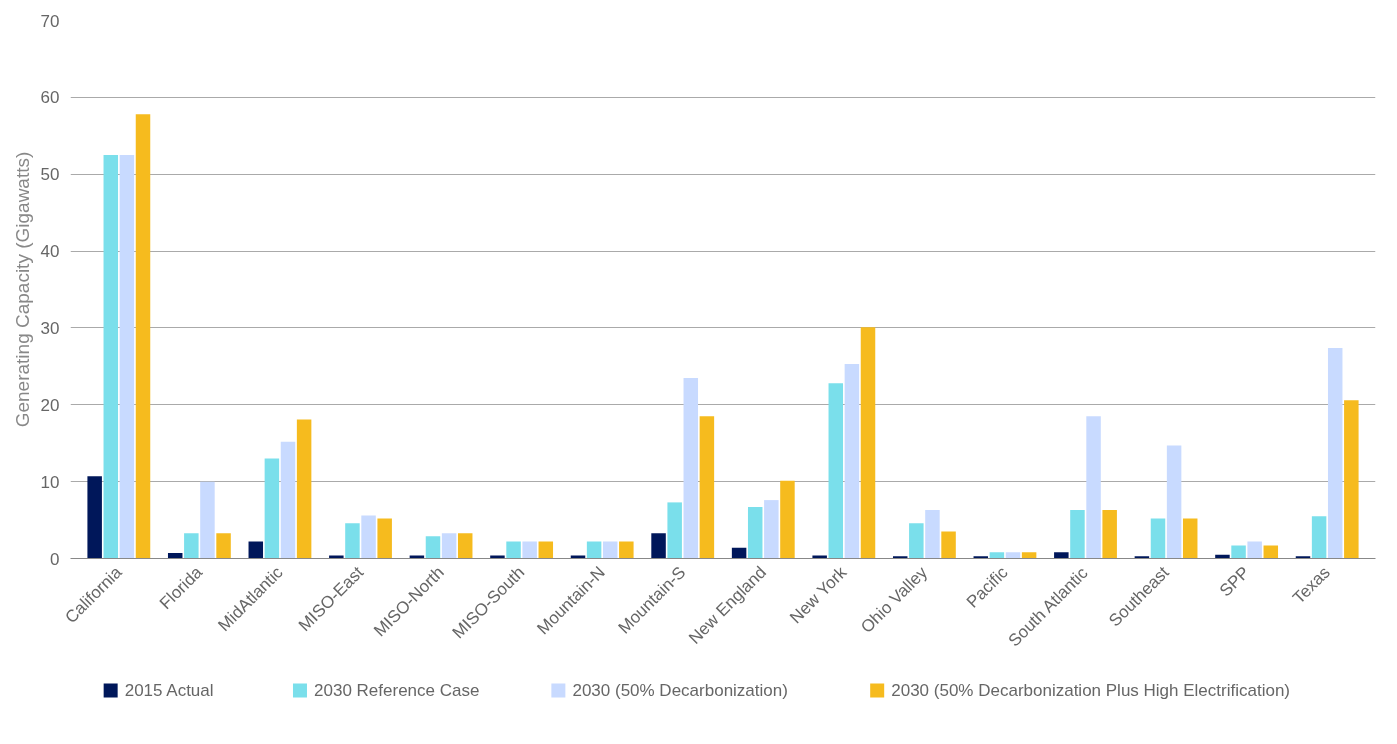  Describe the element at coordinates (169, 690) in the screenshot. I see `legend-label: 2015 Actual` at that location.